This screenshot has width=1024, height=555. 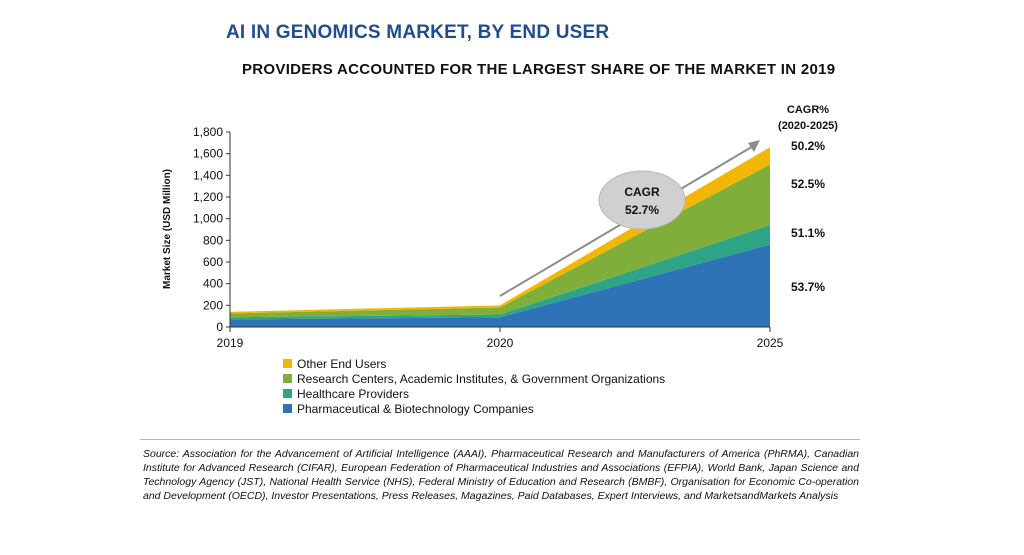 I want to click on legend-item: Pharmaceutical & Biotechnology Companies, so click(x=474, y=408).